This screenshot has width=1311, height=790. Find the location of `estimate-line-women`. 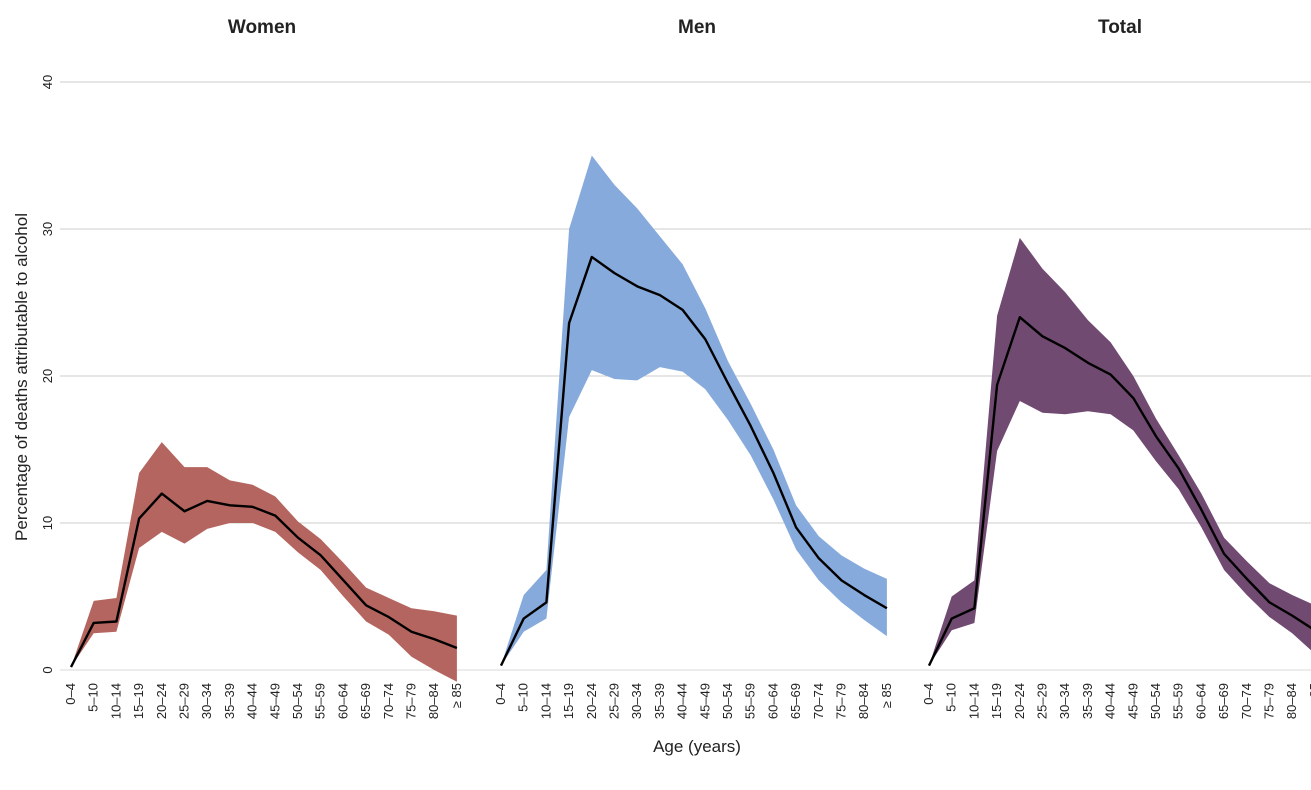

estimate-line-women is located at coordinates (263, 580).